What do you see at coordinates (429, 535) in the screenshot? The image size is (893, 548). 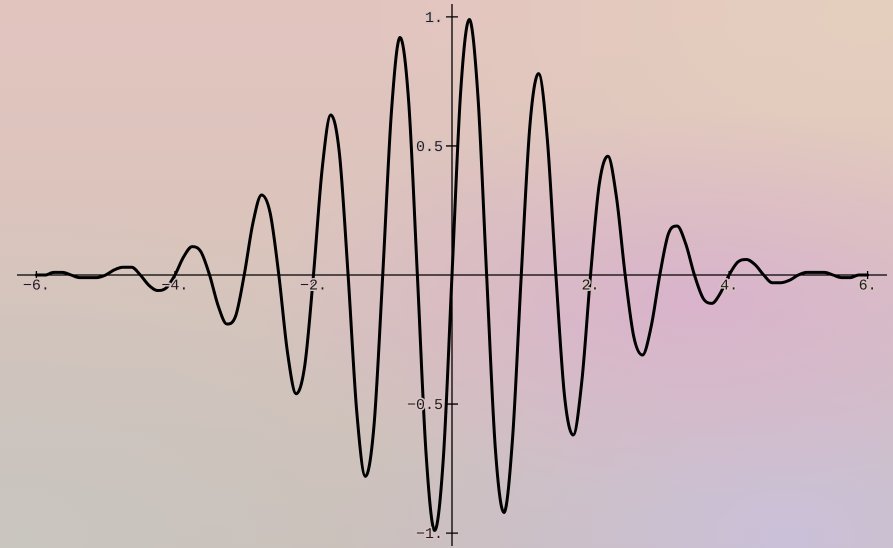 I see `y-tick-label: −1.` at bounding box center [429, 535].